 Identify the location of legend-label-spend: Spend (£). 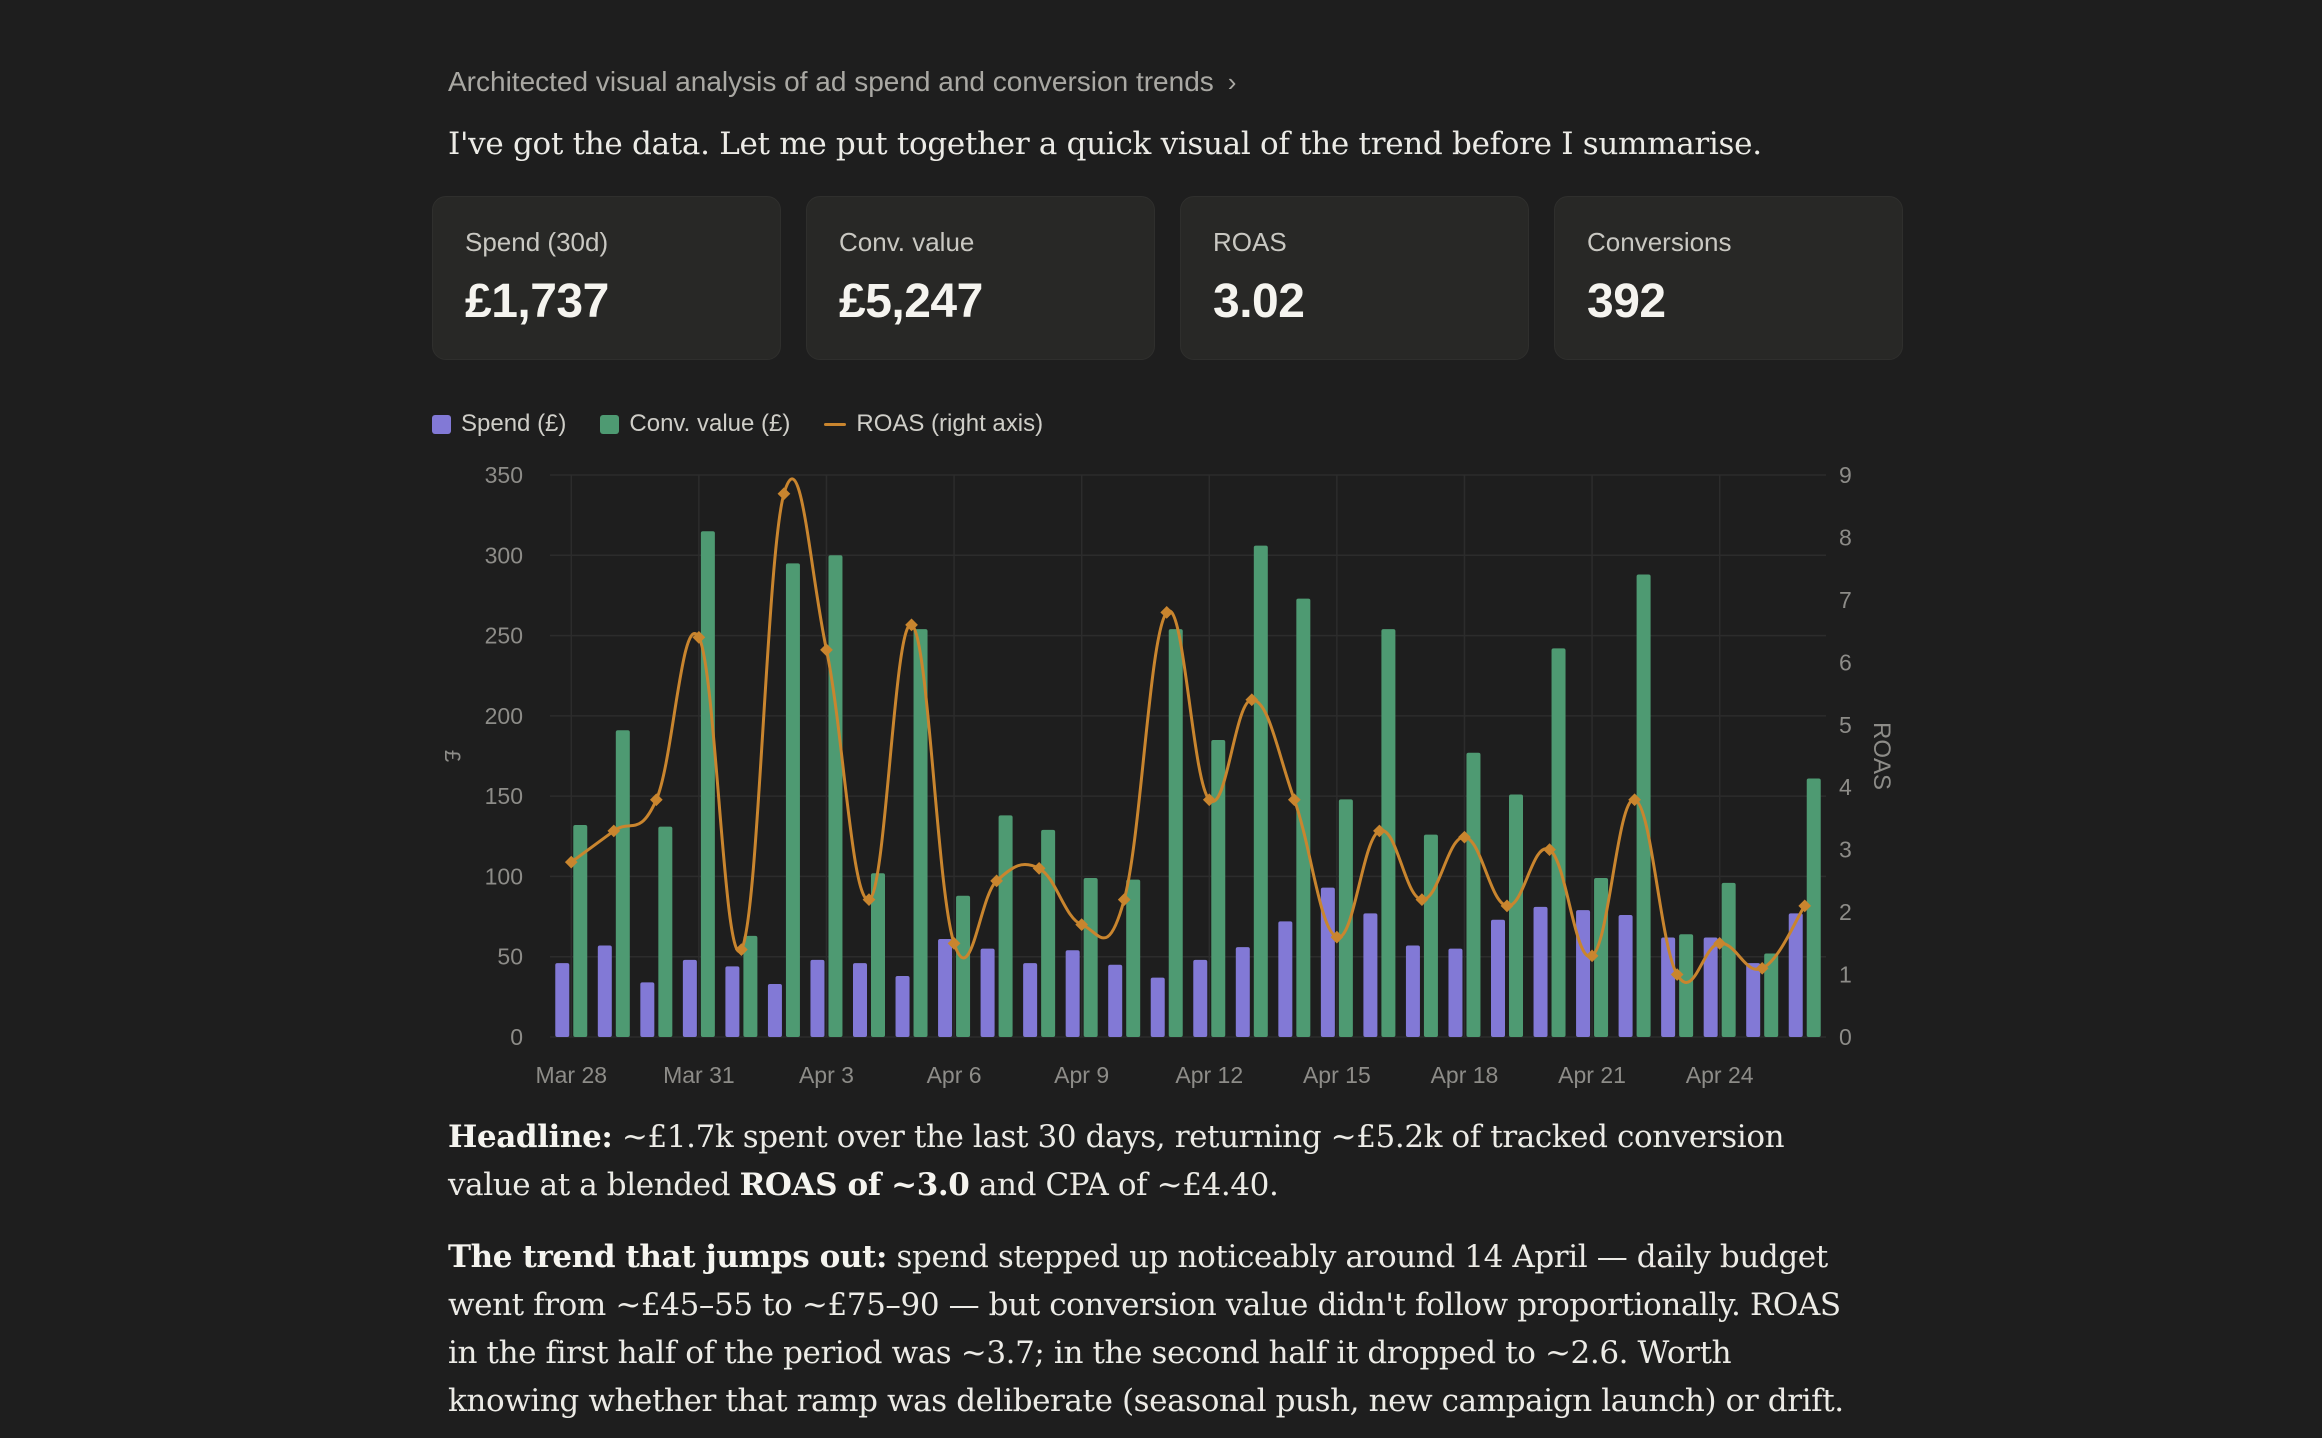
(514, 423).